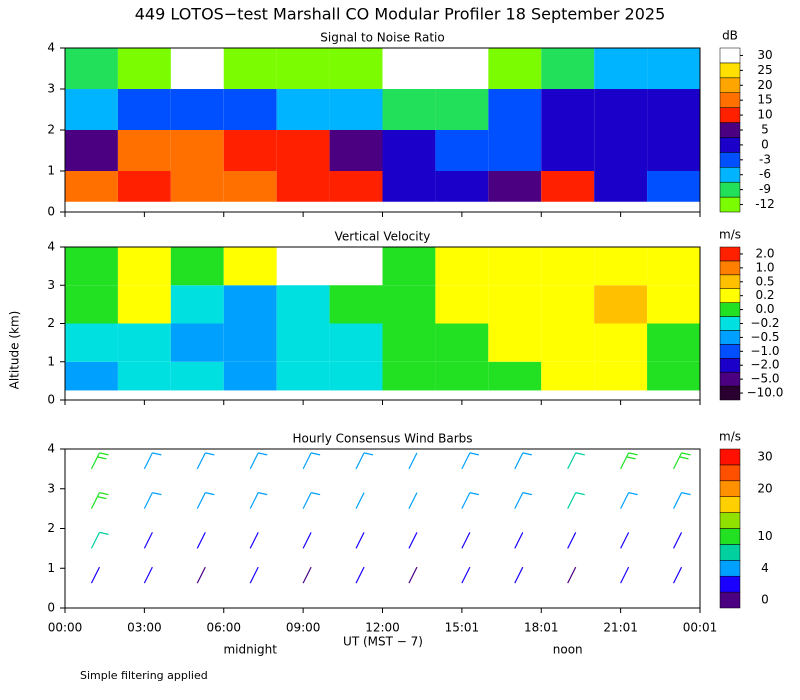  I want to click on x-tick-label: 18:01, so click(541, 628).